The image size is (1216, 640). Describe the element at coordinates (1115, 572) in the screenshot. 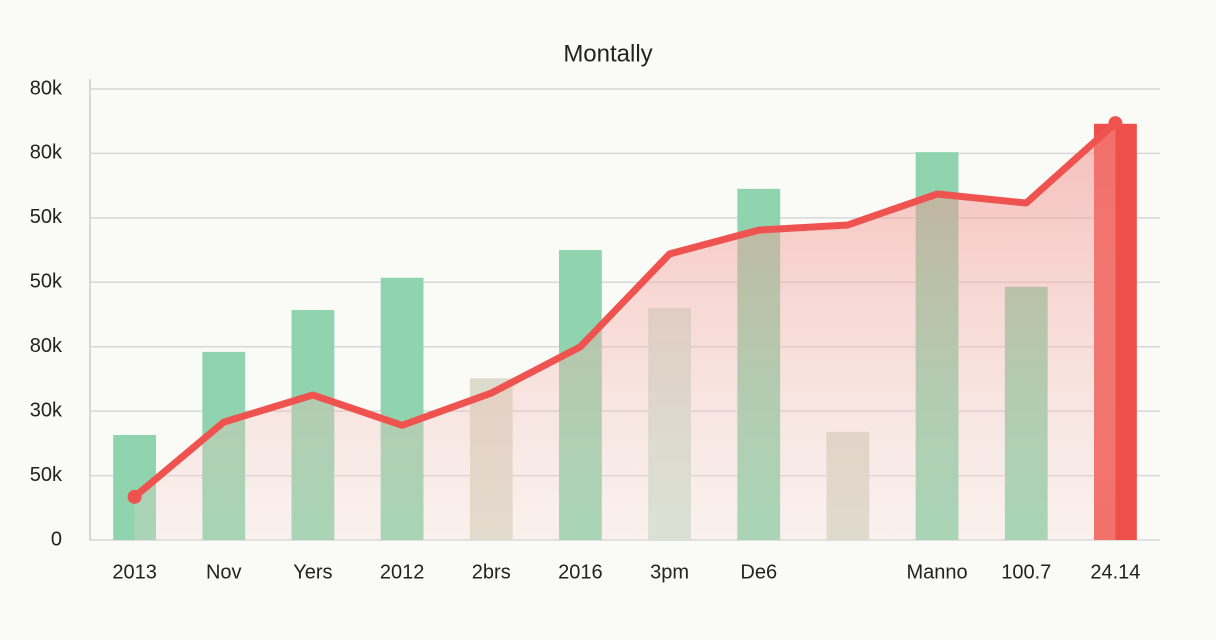

I see `x-tick-label: 24.14` at that location.